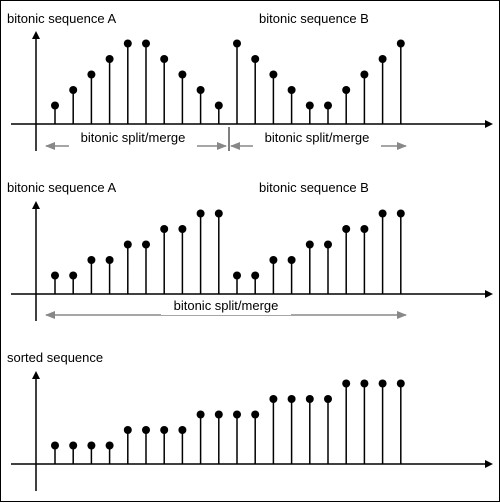  Describe the element at coordinates (228, 421) in the screenshot. I see `panel-3-stems` at that location.